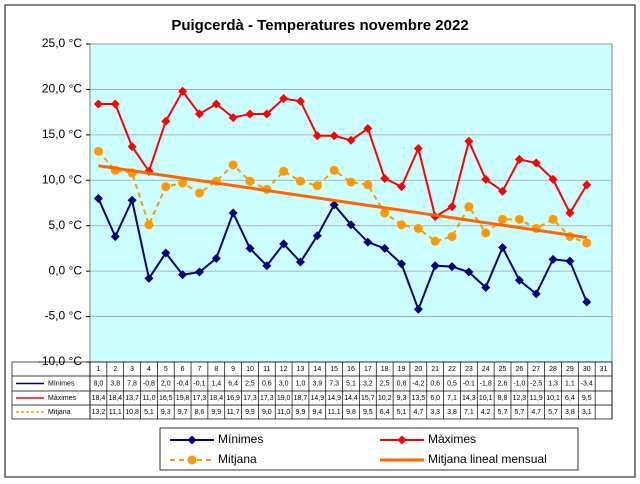 The height and width of the screenshot is (484, 640). What do you see at coordinates (351, 398) in the screenshot?
I see `table-value: 14,4` at bounding box center [351, 398].